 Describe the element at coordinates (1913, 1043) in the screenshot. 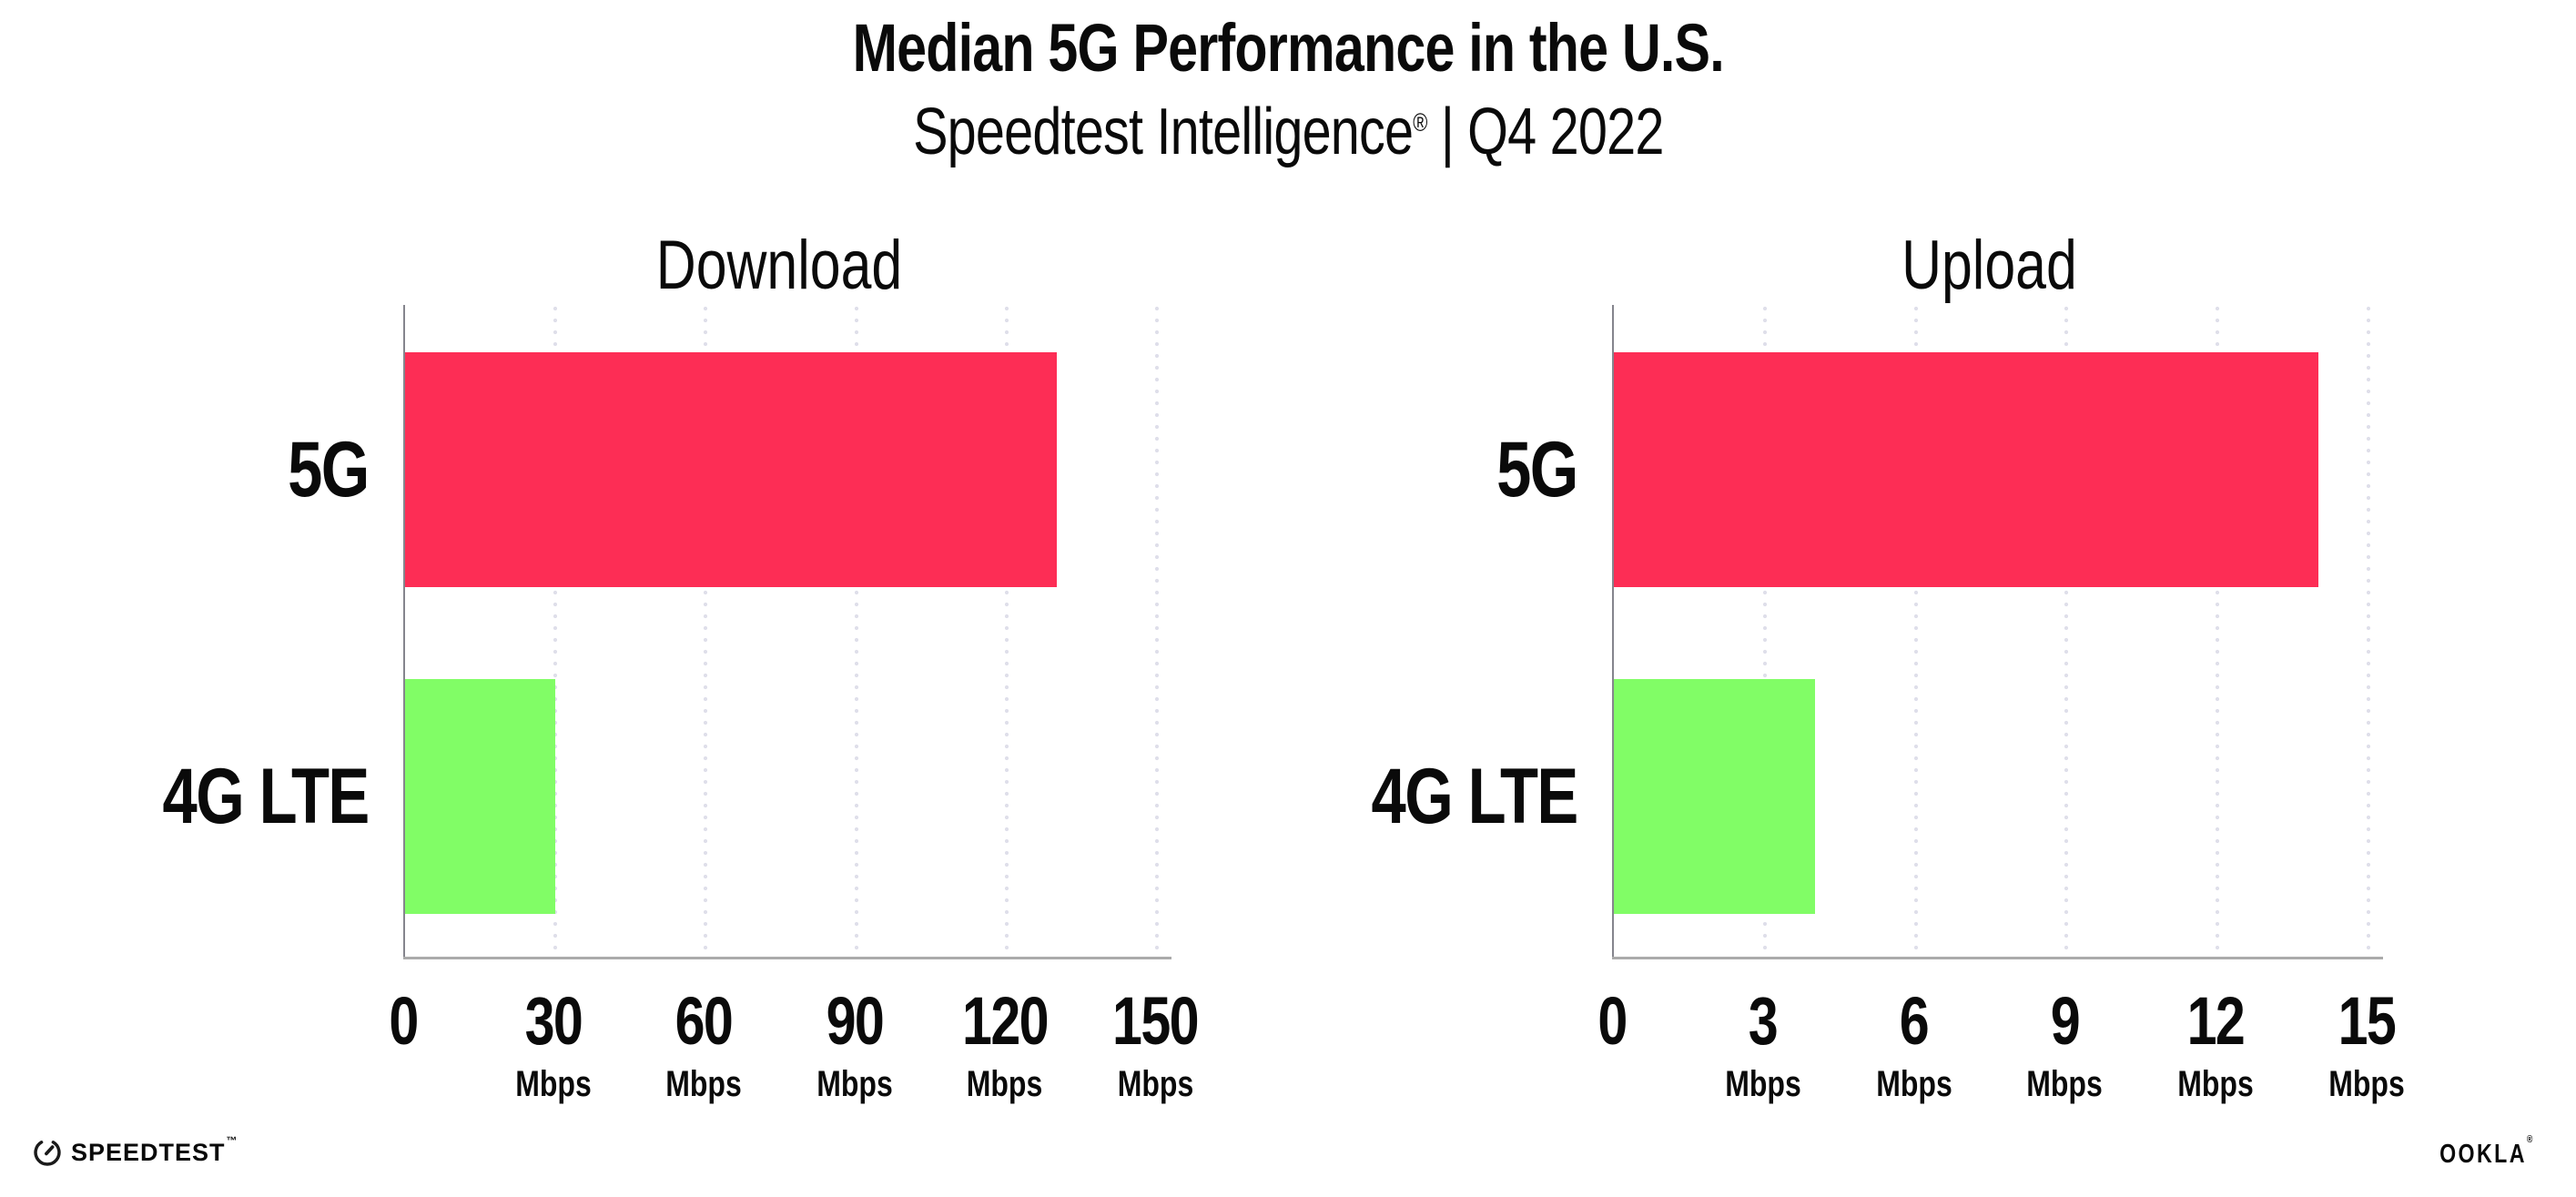

I see `tick-label: 6 Mbps` at that location.